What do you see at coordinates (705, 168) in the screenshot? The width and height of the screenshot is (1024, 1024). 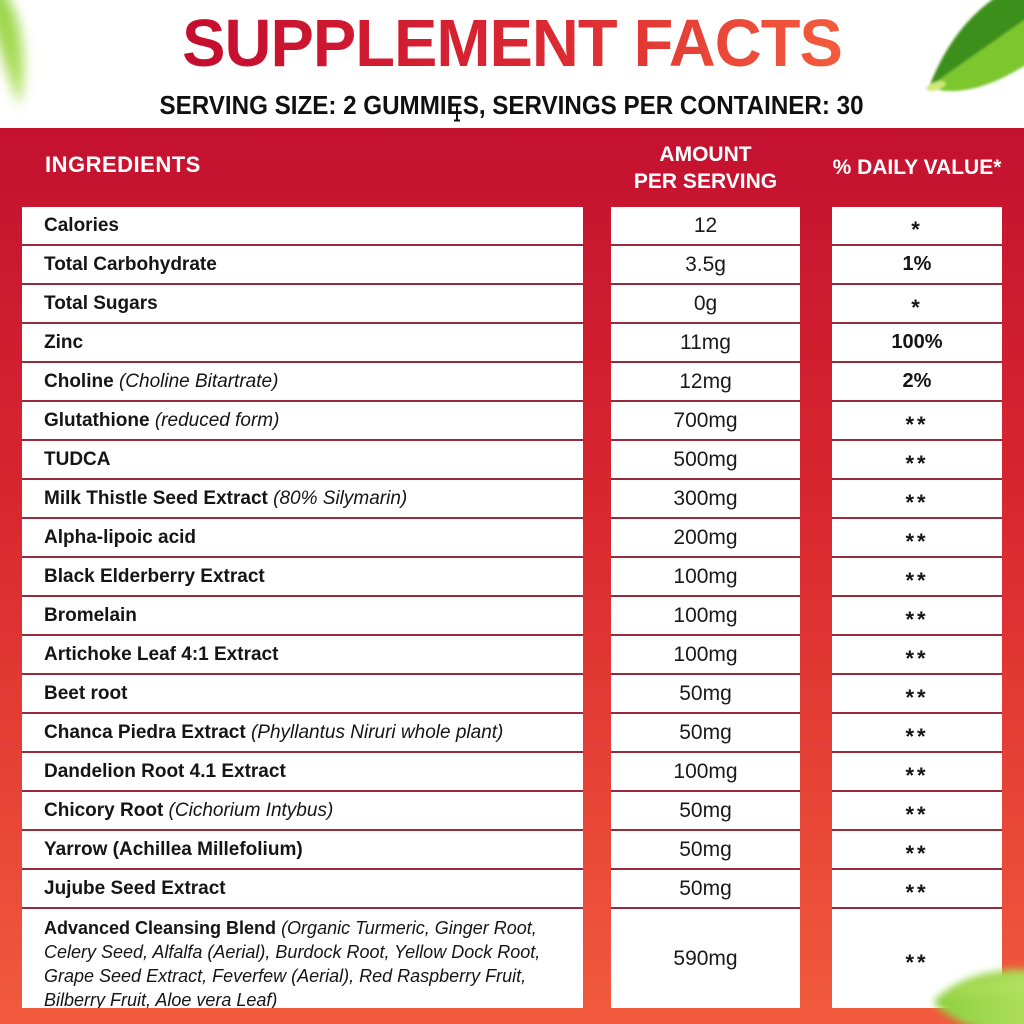 I see `col-header-amount: AMOUNT PER SERVING` at bounding box center [705, 168].